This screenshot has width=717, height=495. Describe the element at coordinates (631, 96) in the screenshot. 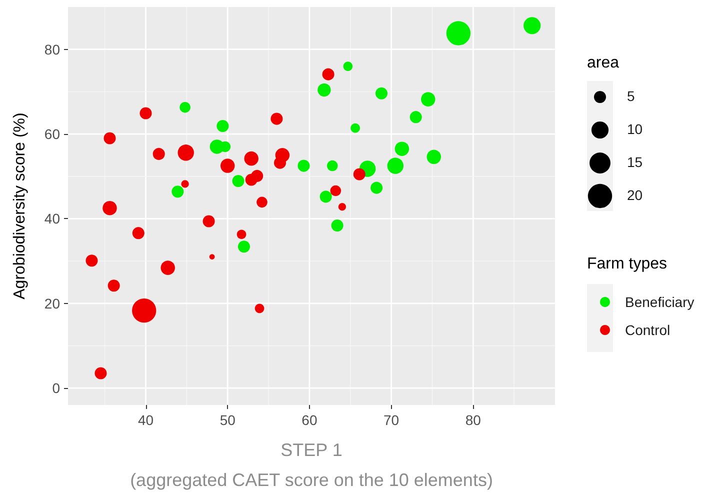

I see `legend-label: 5` at that location.